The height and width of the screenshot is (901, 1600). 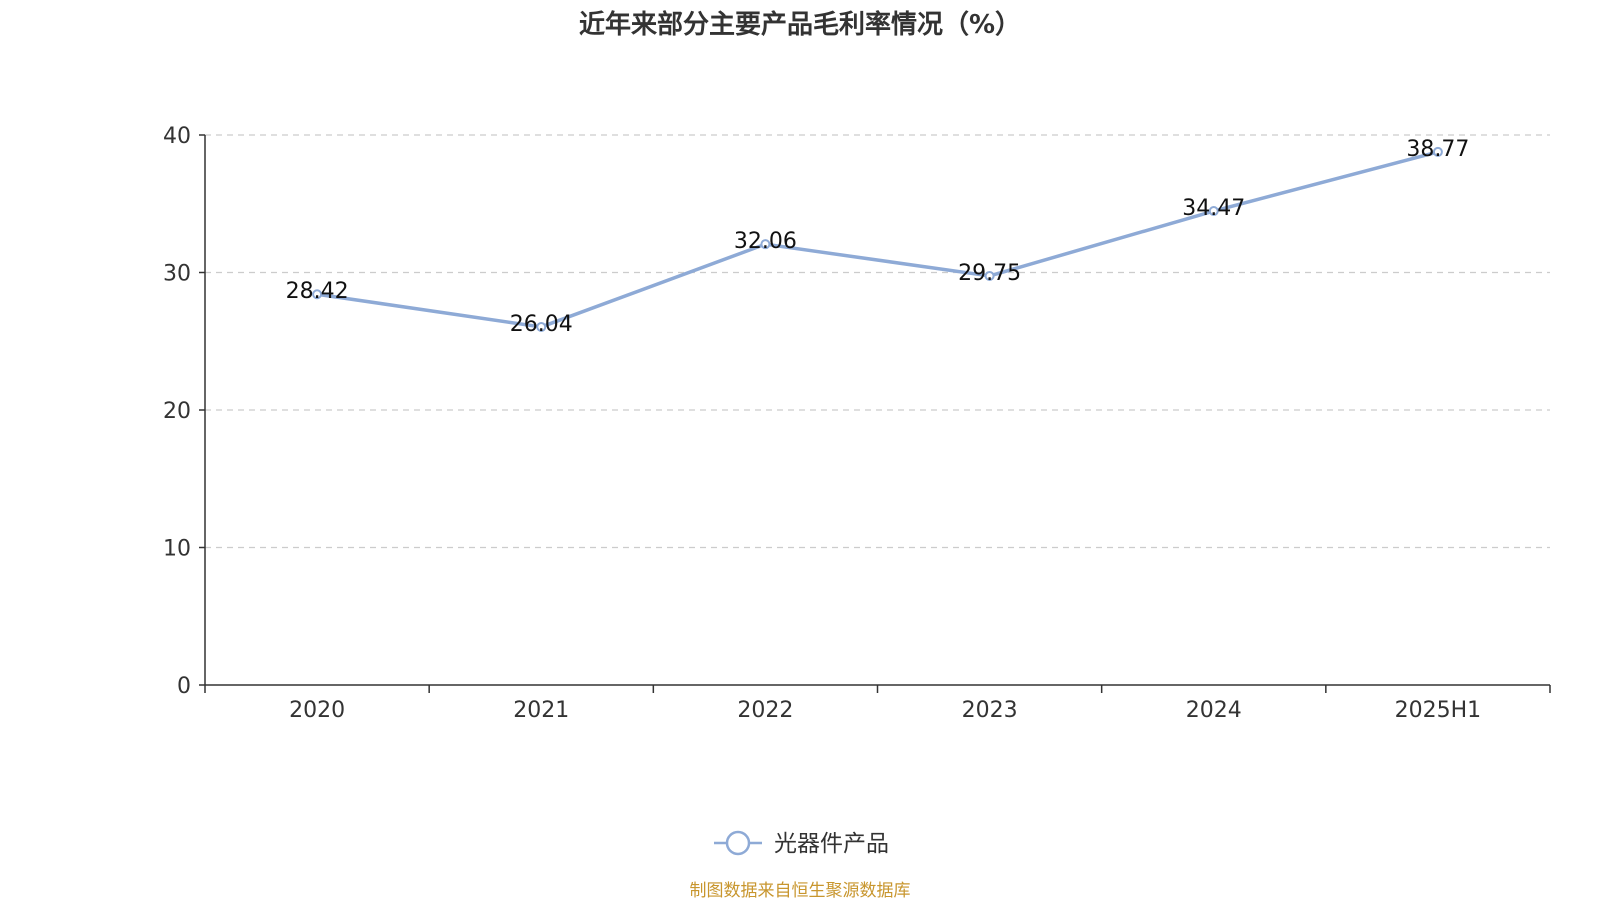 What do you see at coordinates (831, 844) in the screenshot?
I see `legend-label: 光器件产品` at bounding box center [831, 844].